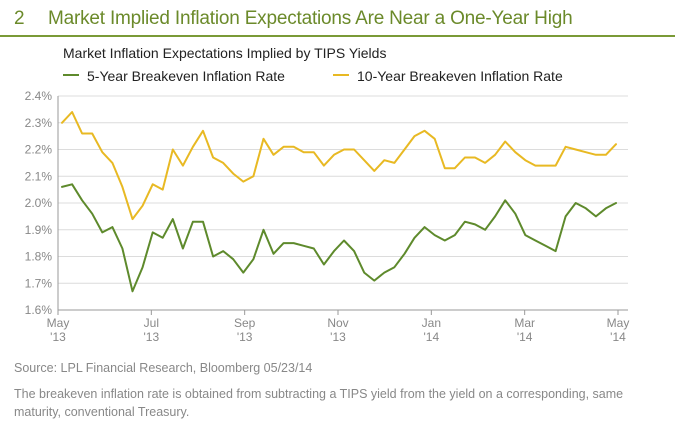 This screenshot has height=438, width=675. Describe the element at coordinates (431, 323) in the screenshot. I see `x-tick-label: Jan` at that location.